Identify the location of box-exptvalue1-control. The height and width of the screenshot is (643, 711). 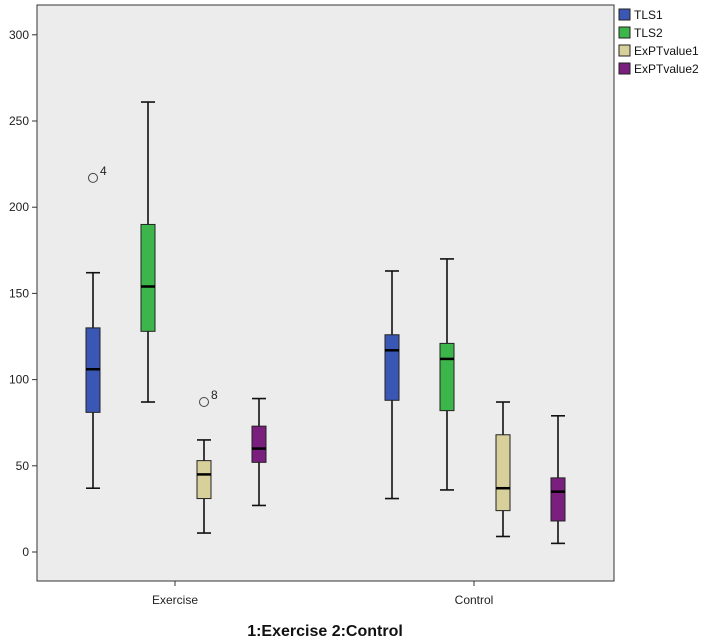
(503, 469).